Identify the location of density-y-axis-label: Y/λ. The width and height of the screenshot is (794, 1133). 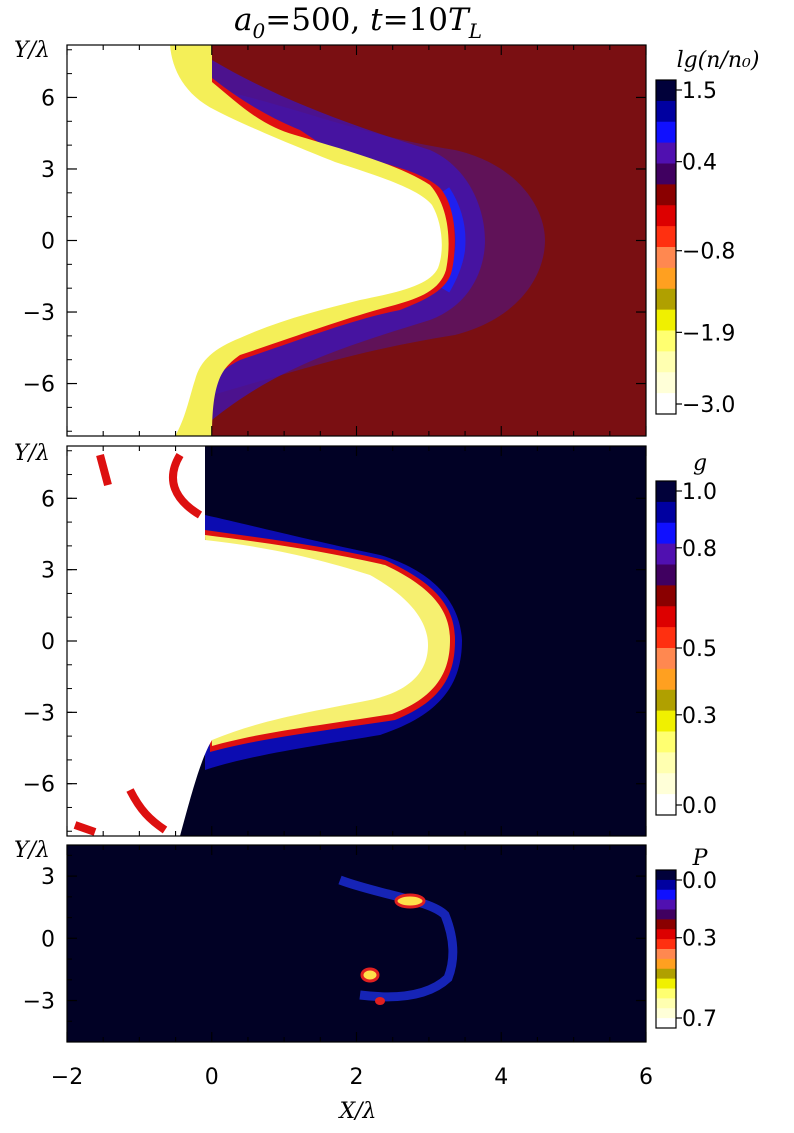
(32, 50).